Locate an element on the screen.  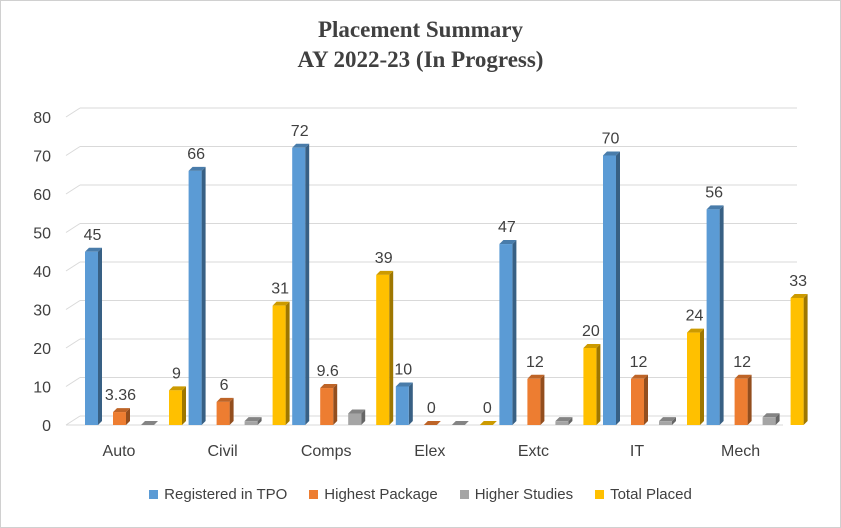
data-label: 20 is located at coordinates (591, 331).